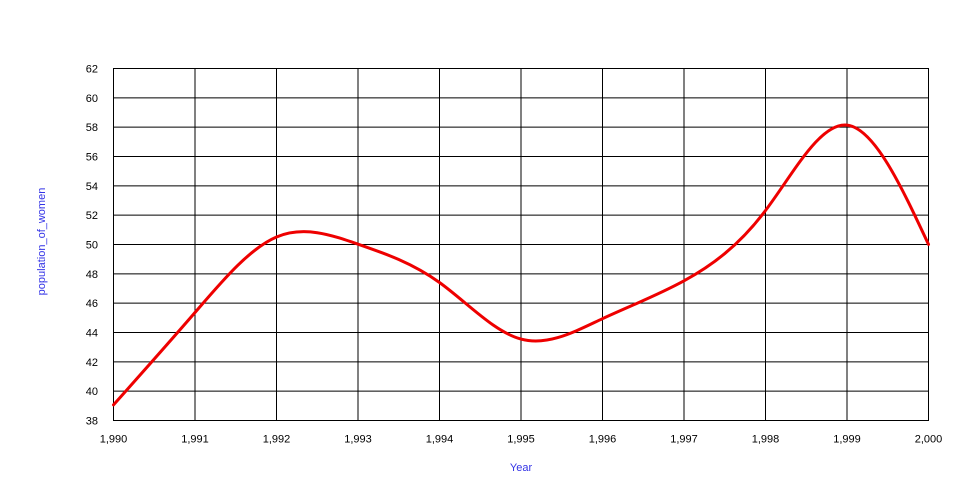 This screenshot has width=960, height=500. Describe the element at coordinates (92, 392) in the screenshot. I see `svg-text: 40` at that location.